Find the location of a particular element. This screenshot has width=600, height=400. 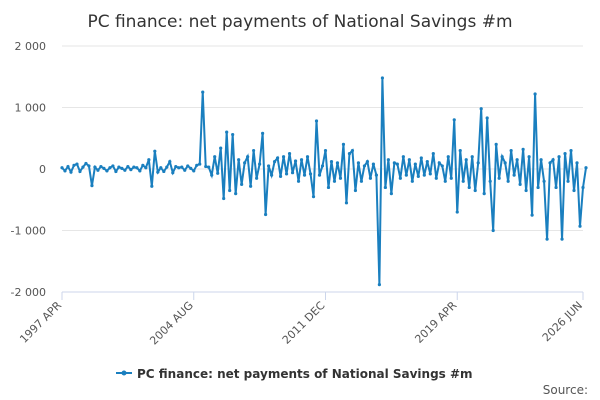

y-tick-label: 1 000 is located at coordinates (31, 108).